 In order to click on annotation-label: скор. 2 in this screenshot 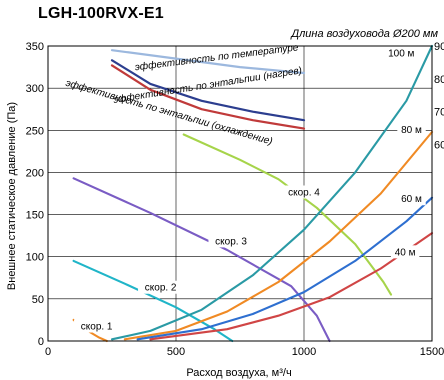, I will do `click(161, 288)`.